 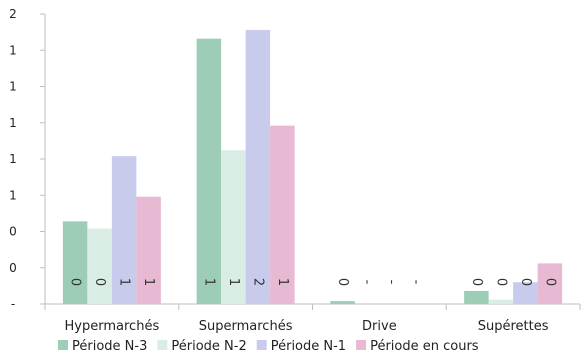 I want to click on legend-label: Période N-2, so click(x=208, y=346).